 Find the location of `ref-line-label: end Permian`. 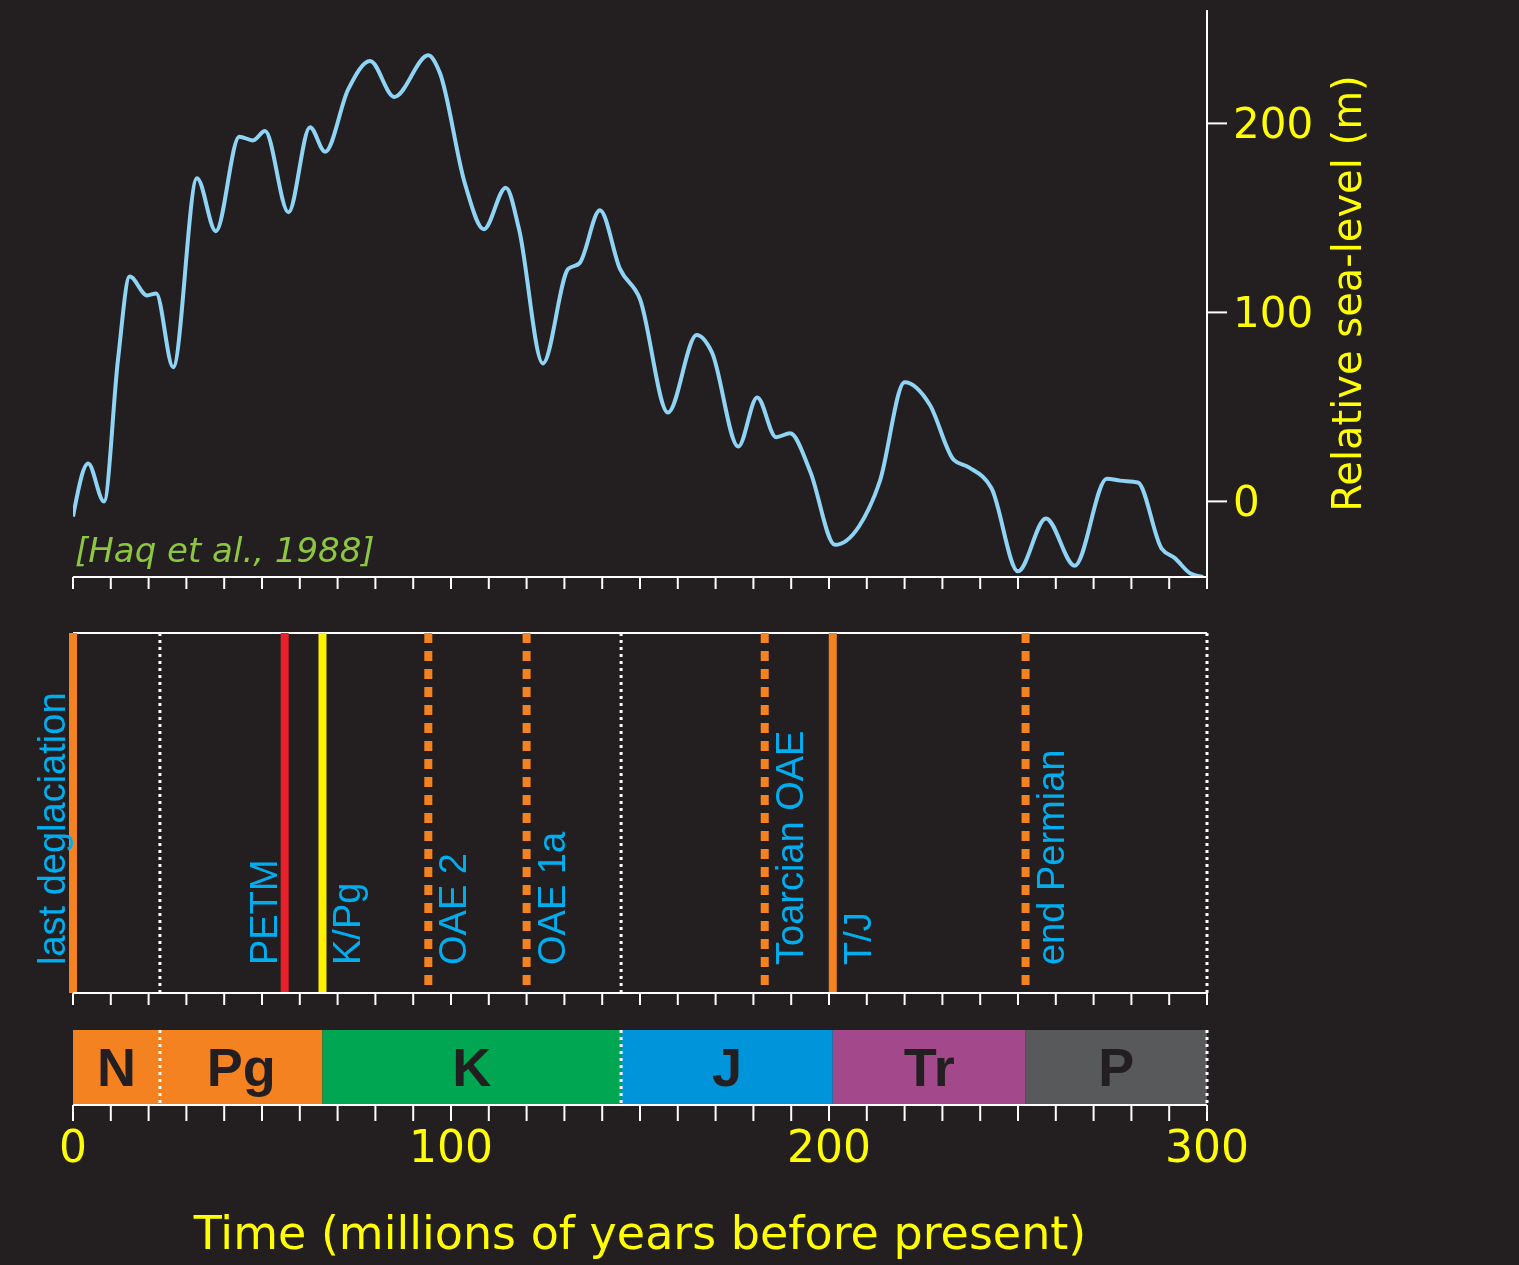

ref-line-label: end Permian is located at coordinates (1050, 857).